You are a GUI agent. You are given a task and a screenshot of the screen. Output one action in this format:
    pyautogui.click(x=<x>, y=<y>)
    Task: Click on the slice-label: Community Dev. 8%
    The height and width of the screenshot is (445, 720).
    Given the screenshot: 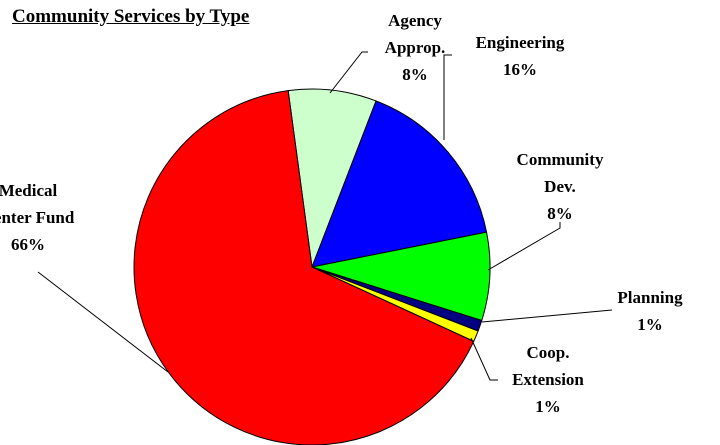 What is the action you would take?
    pyautogui.click(x=560, y=186)
    